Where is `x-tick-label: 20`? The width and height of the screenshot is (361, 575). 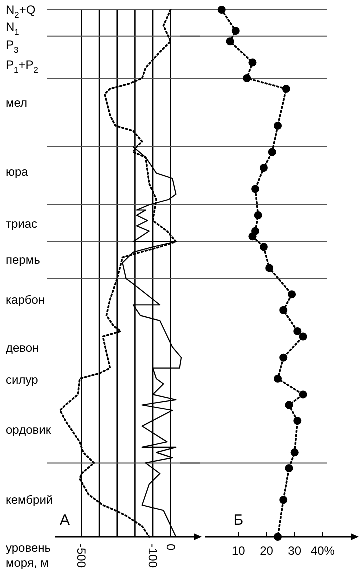
x-tick-label: 20 is located at coordinates (267, 551).